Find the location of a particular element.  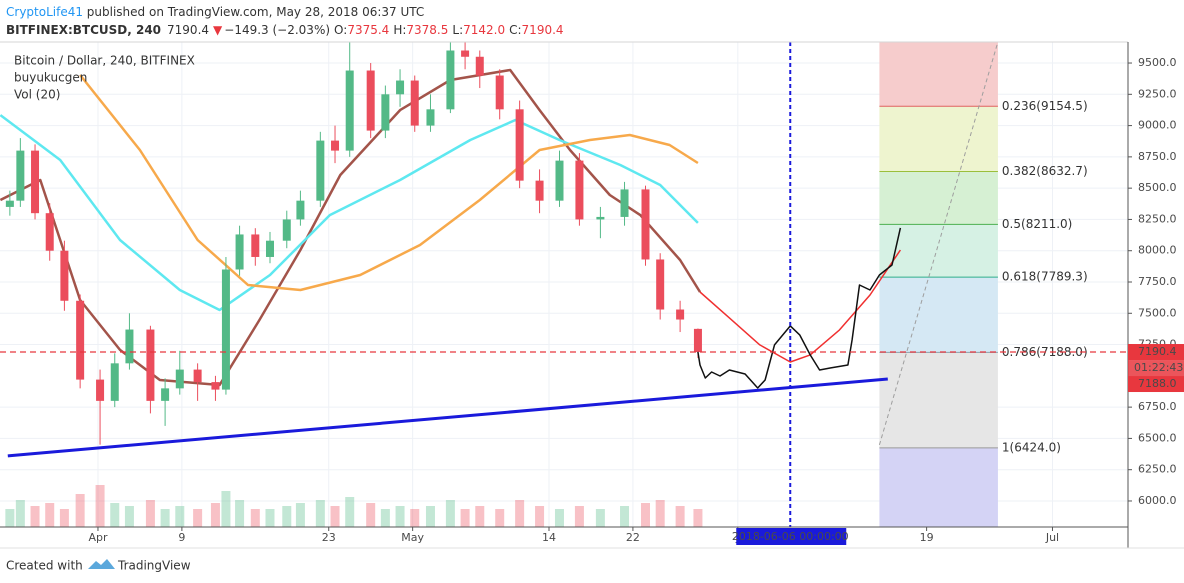

x-tick-label: 22 is located at coordinates (633, 537).